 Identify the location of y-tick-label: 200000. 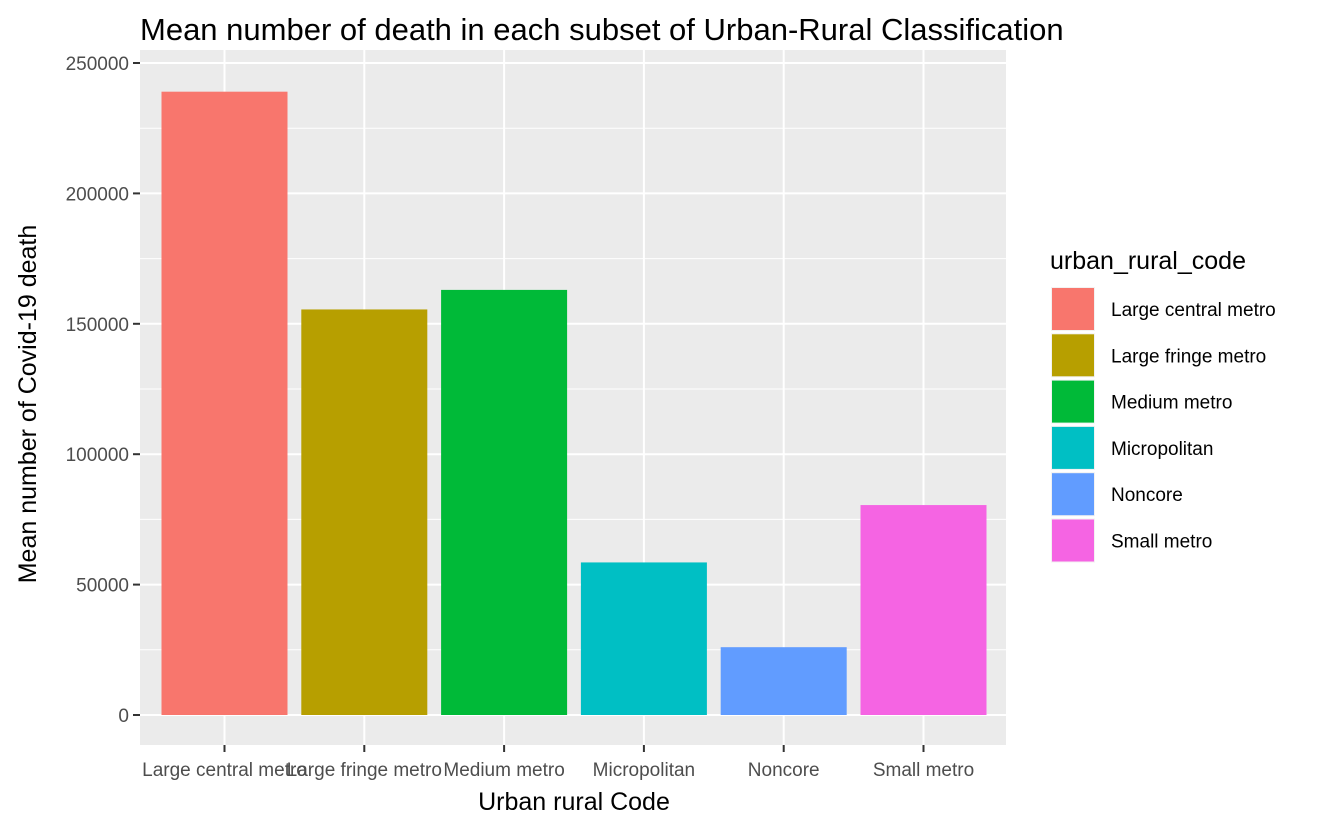
(97, 194).